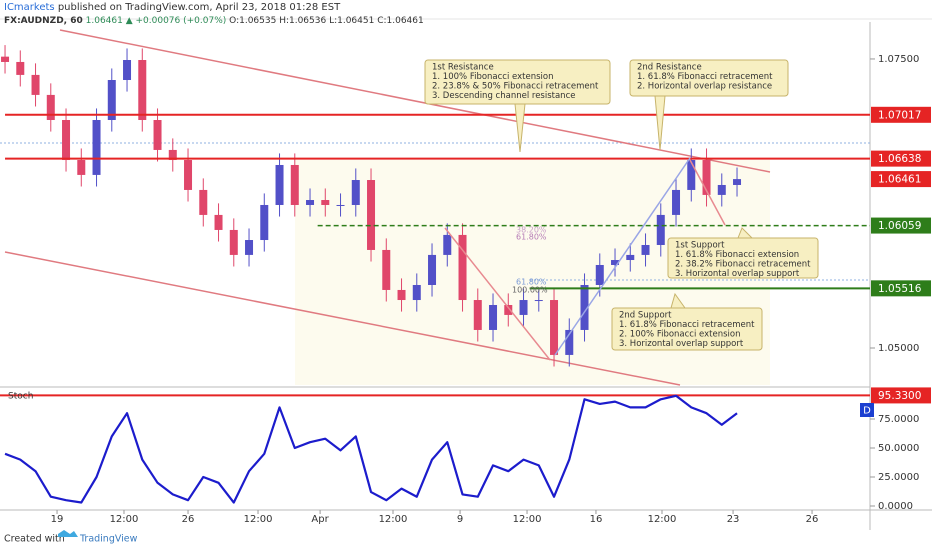 The width and height of the screenshot is (932, 550). Describe the element at coordinates (733, 519) in the screenshot. I see `x-tick-label: 23` at that location.